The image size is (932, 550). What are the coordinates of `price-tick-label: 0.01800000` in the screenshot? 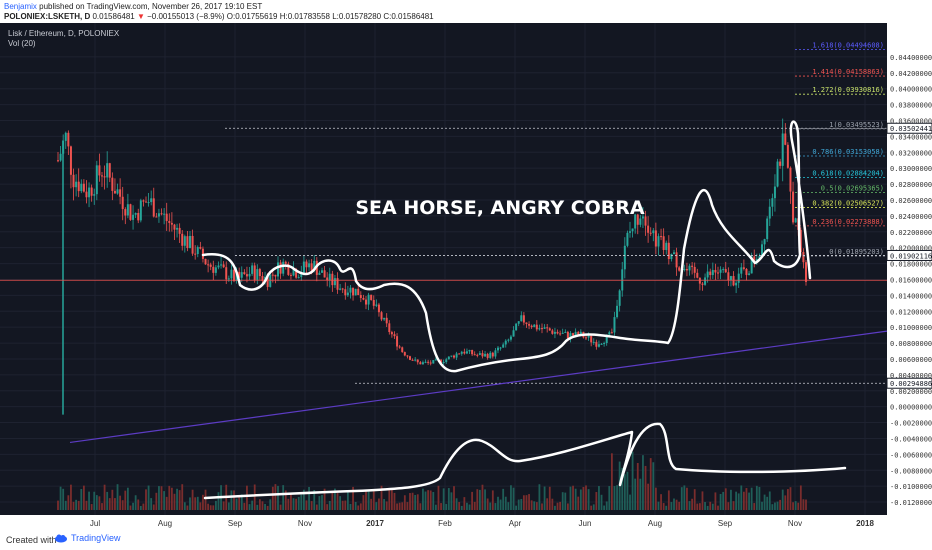 It's located at (911, 265).